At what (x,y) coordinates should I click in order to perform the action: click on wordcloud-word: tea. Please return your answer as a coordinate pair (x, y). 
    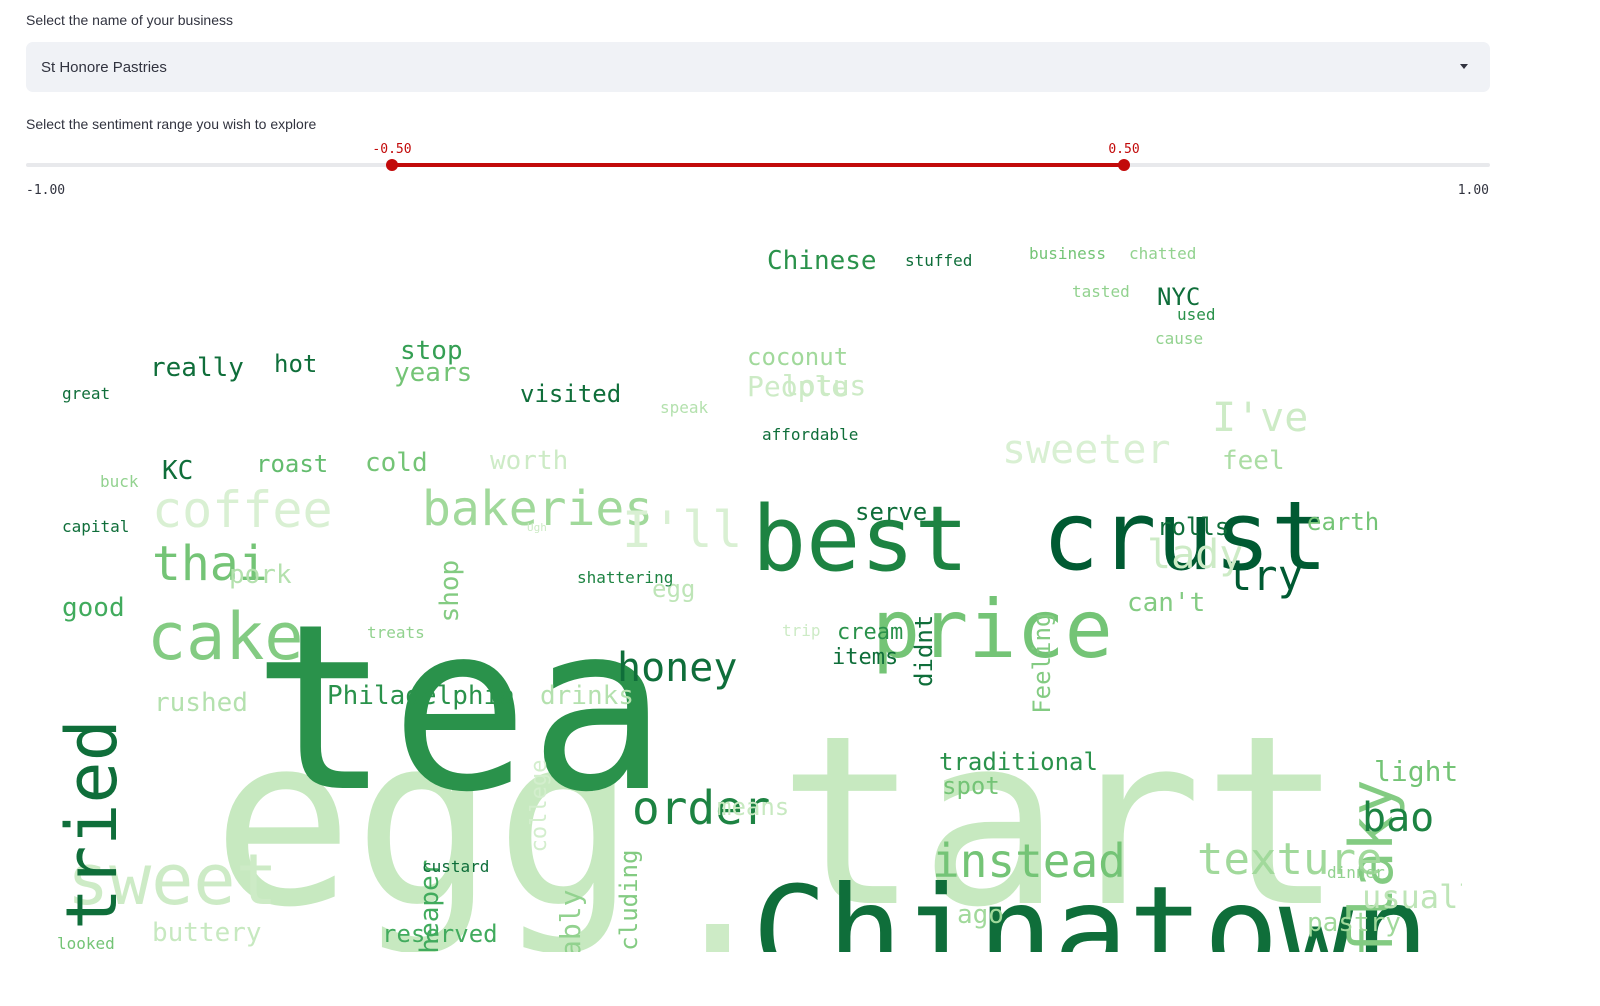
    Looking at the image, I should click on (460, 709).